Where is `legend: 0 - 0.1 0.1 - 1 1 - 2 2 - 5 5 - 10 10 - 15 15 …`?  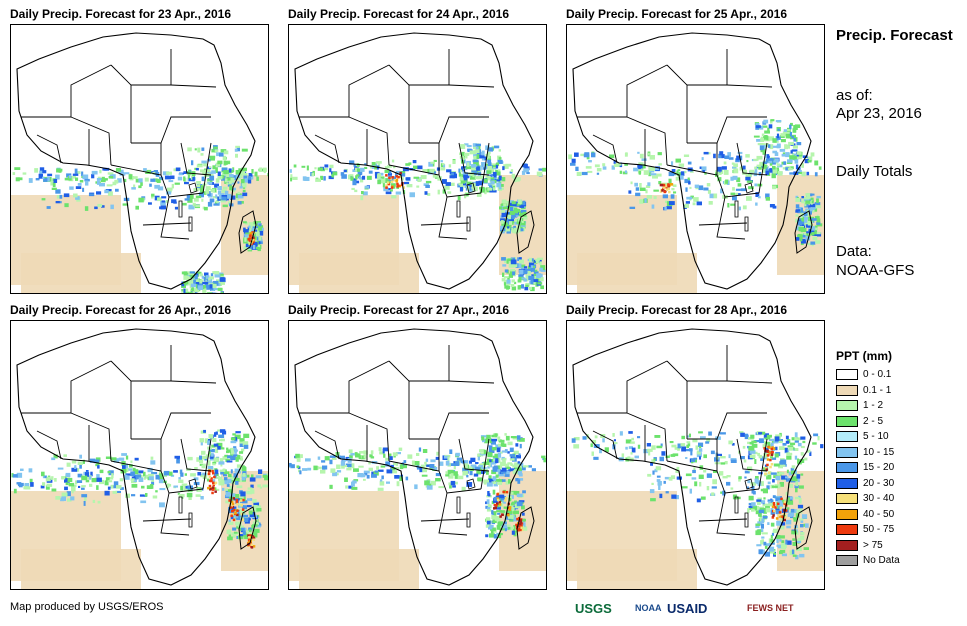
legend: 0 - 0.1 0.1 - 1 1 - 2 2 - 5 5 - 10 10 - 15 15 … is located at coordinates (868, 468).